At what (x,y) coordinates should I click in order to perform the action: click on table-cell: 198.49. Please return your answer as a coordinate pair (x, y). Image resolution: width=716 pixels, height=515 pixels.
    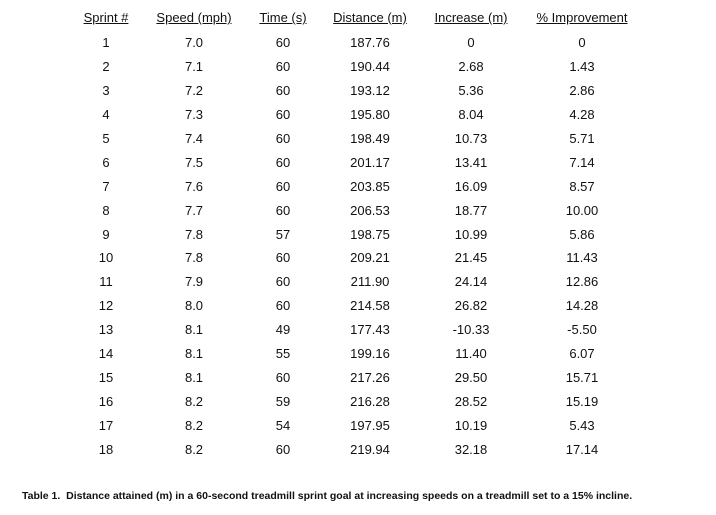
    Looking at the image, I should click on (370, 138).